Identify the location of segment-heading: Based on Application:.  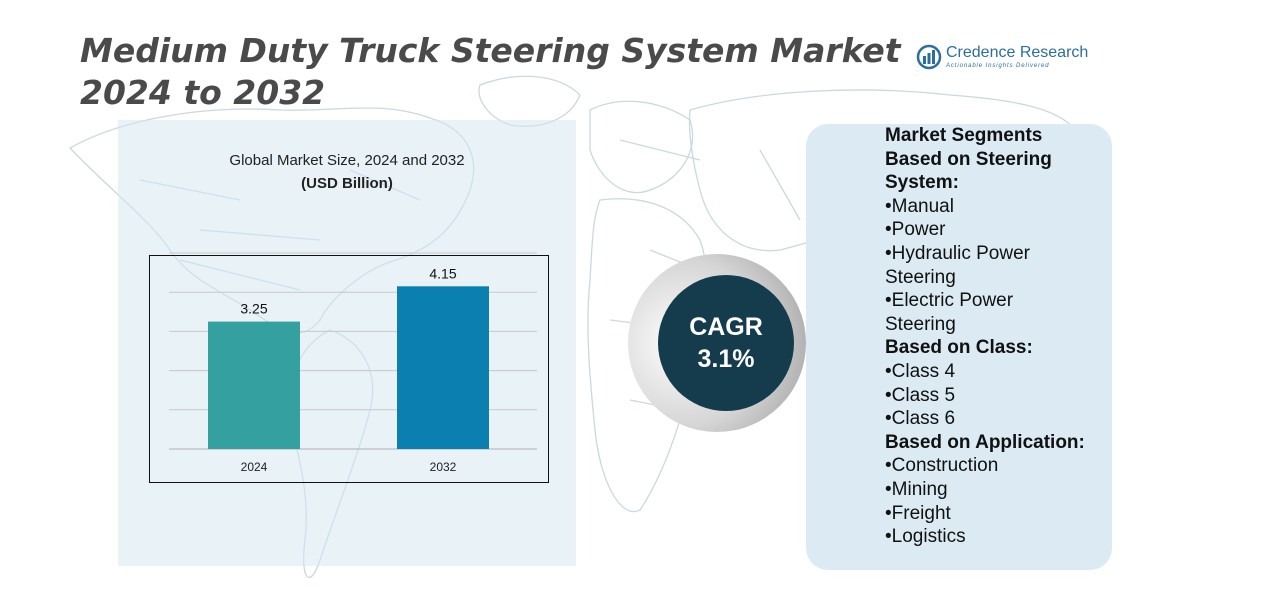
(985, 442).